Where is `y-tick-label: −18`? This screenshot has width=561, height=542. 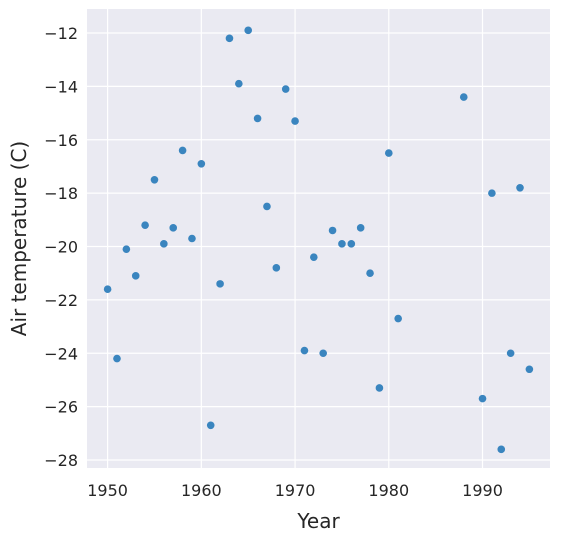 y-tick-label: −18 is located at coordinates (61, 193).